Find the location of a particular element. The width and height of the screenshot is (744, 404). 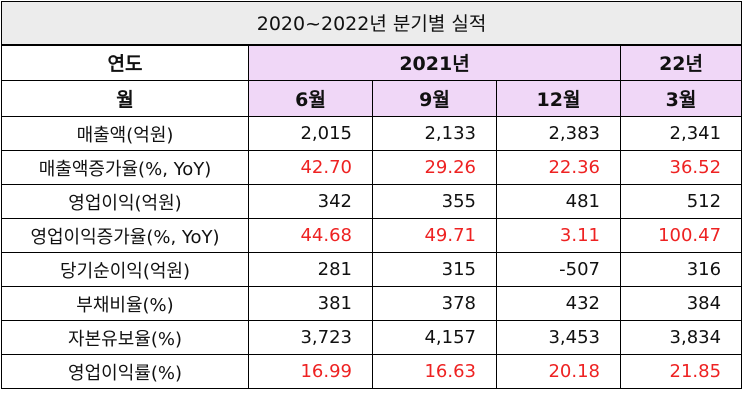

month-header-label: 월 is located at coordinates (125, 98).